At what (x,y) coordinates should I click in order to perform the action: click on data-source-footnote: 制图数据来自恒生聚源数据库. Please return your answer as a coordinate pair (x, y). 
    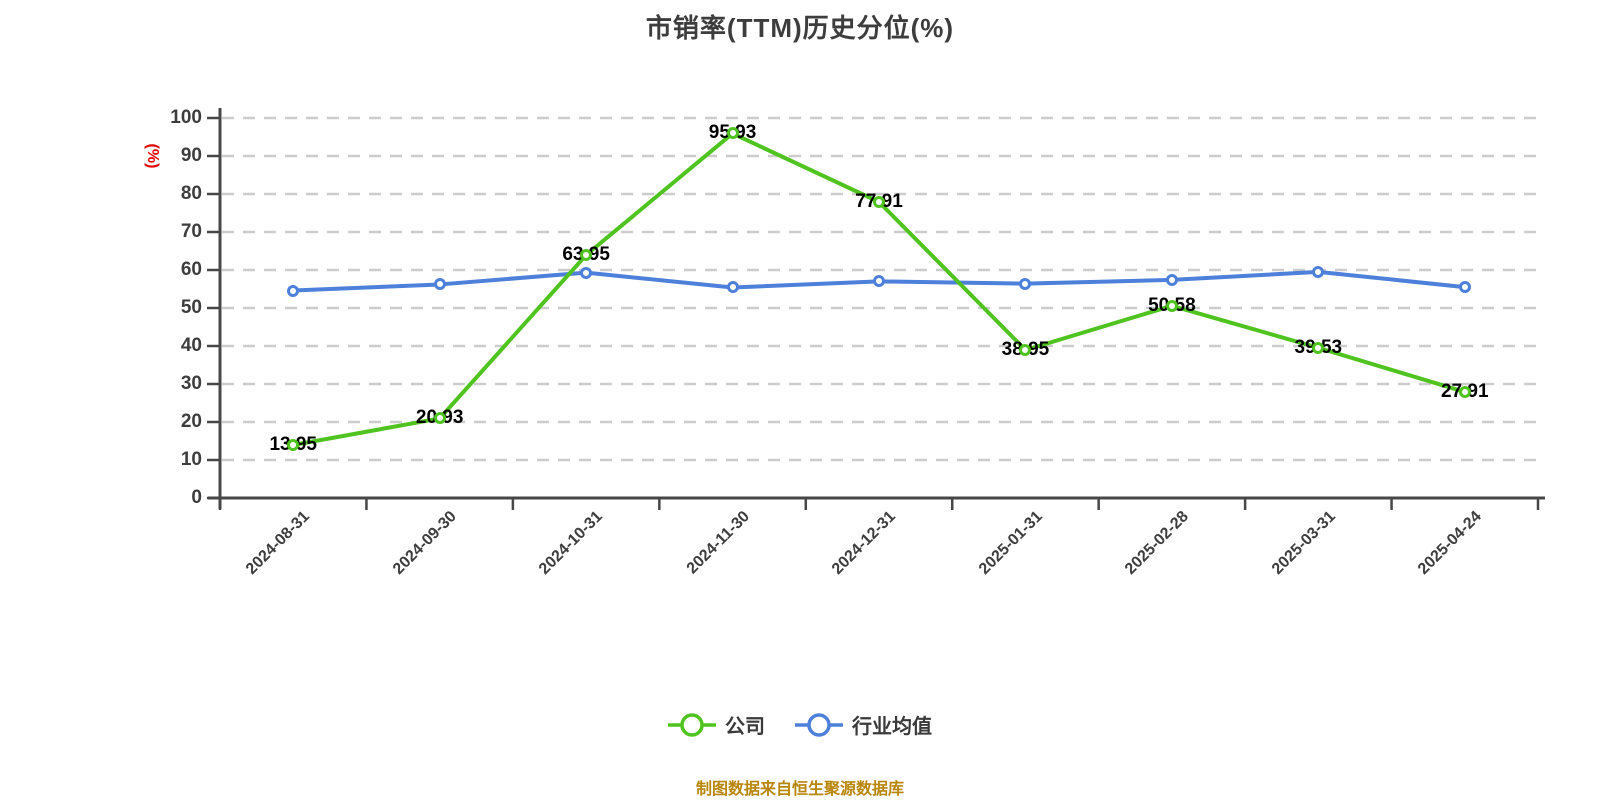
    Looking at the image, I should click on (799, 789).